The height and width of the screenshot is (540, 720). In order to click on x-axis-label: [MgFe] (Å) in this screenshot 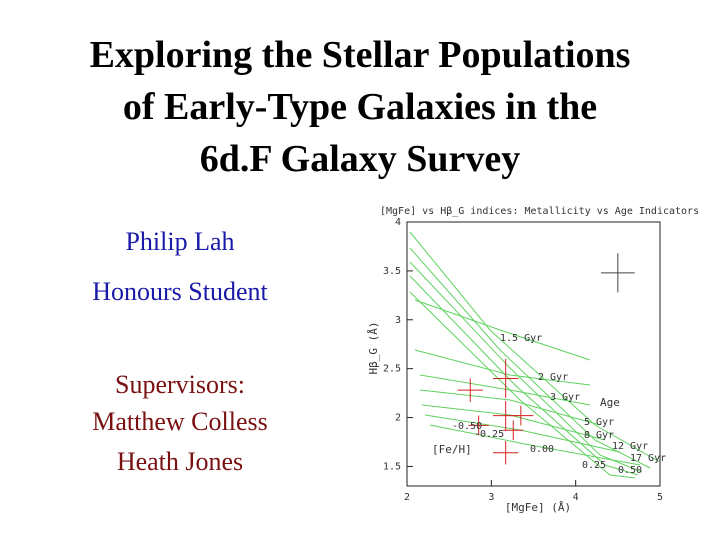, I will do `click(538, 507)`.